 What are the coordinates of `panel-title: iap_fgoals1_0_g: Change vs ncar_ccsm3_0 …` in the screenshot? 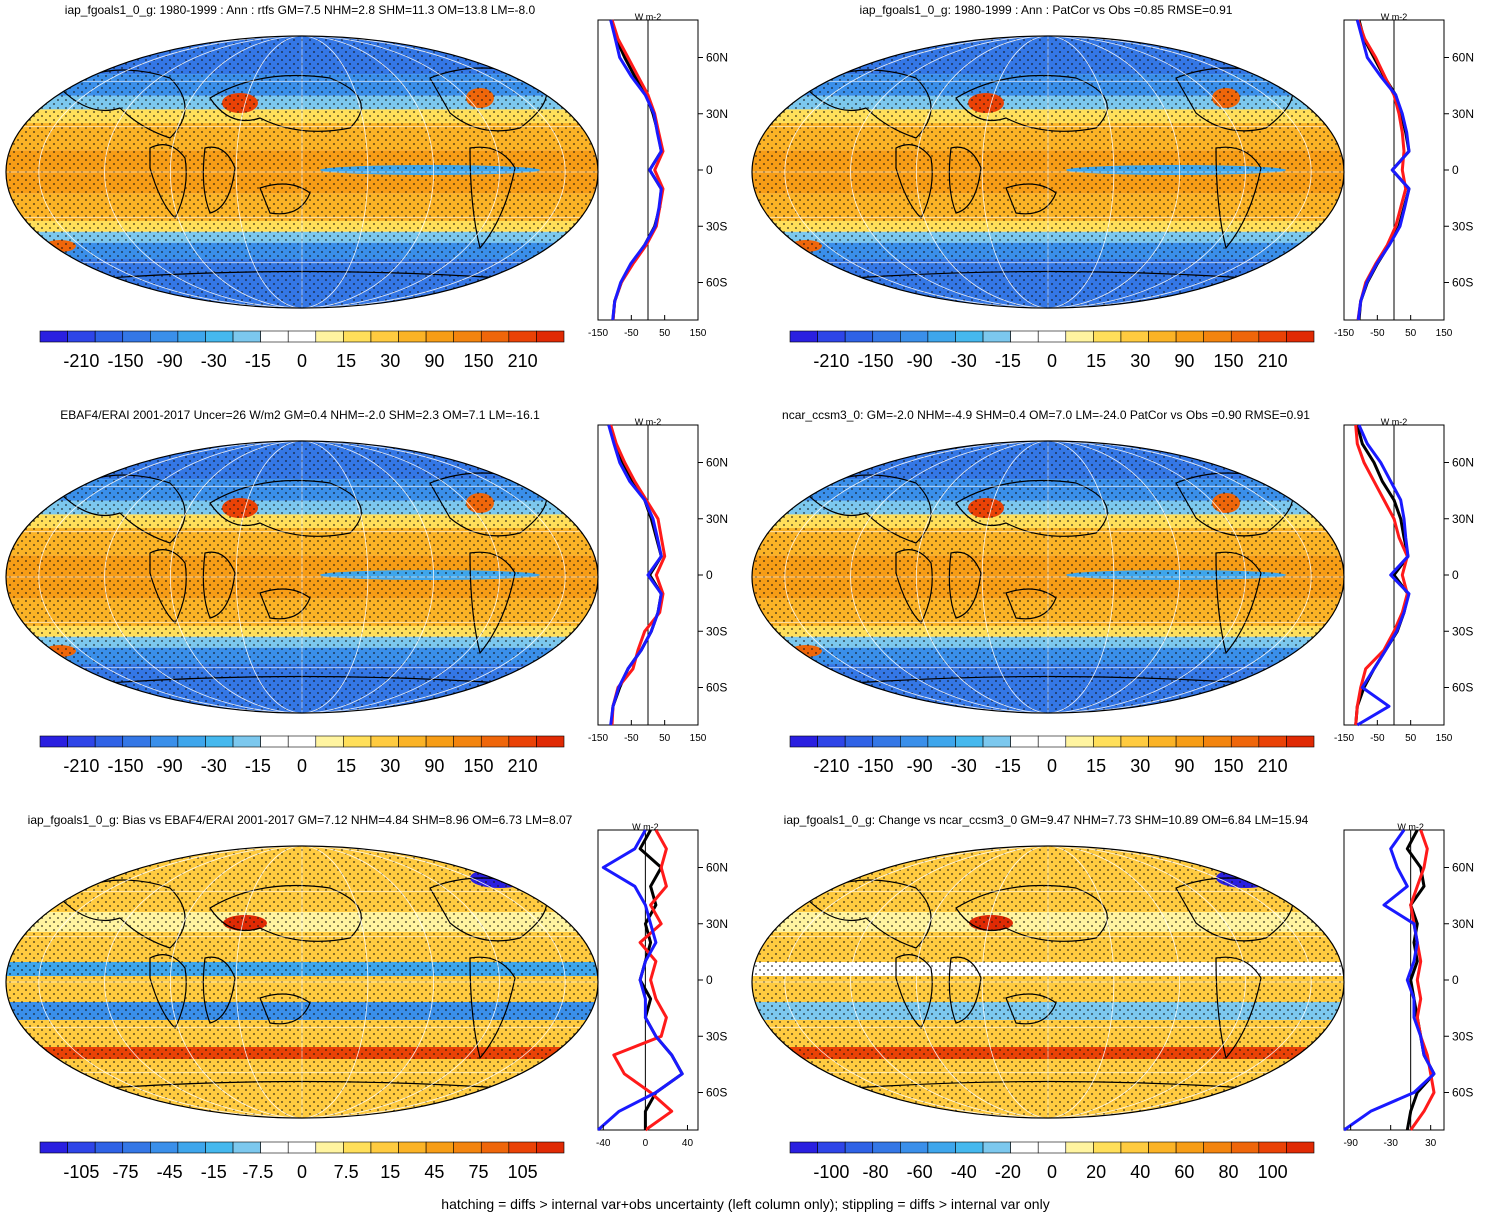 It's located at (1046, 820).